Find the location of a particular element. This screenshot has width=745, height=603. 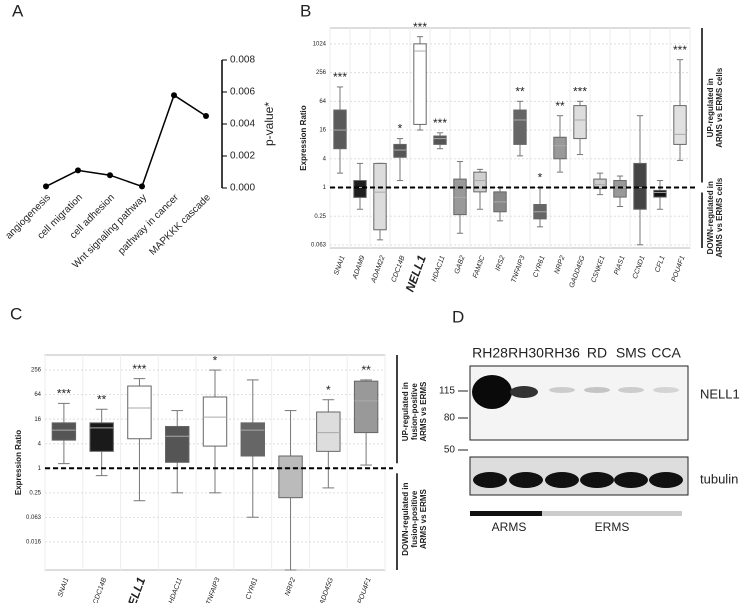

x-tick-label: IRS2 is located at coordinates (501, 263).